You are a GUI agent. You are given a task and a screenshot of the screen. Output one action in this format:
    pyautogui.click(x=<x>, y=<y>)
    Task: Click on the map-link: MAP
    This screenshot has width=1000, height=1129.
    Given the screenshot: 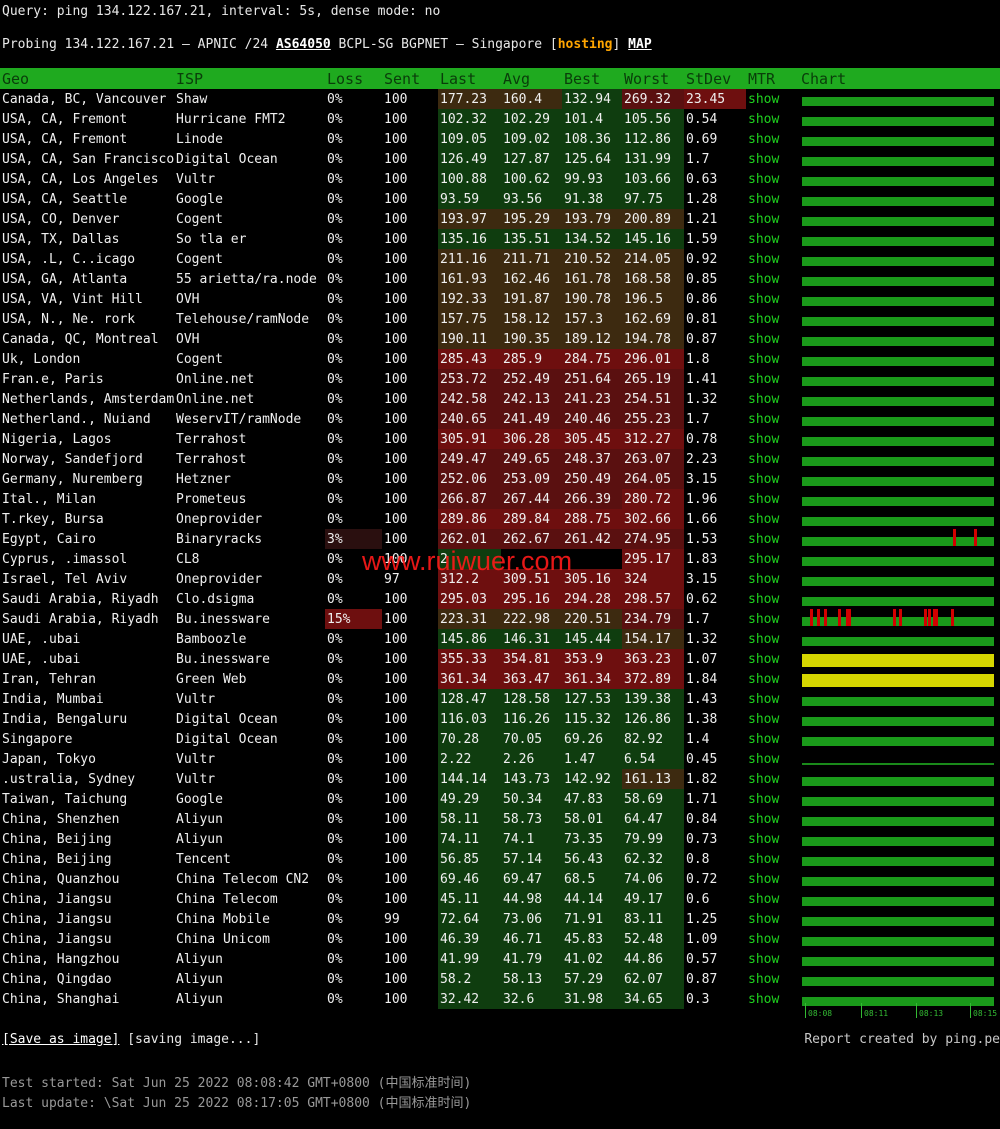 What is the action you would take?
    pyautogui.click(x=640, y=44)
    